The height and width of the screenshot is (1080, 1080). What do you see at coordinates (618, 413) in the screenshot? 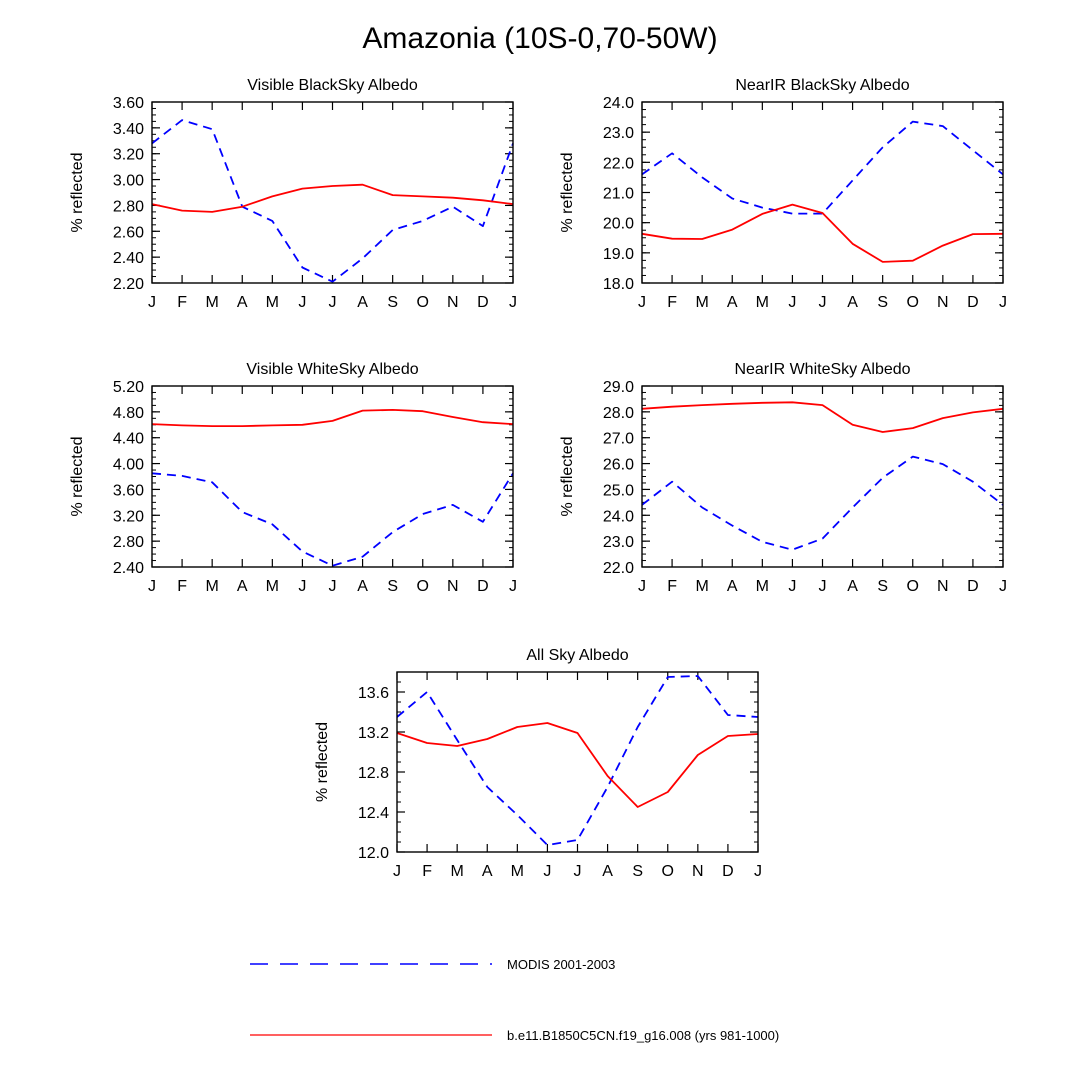
I see `y-tick-label: 28.0` at bounding box center [618, 413].